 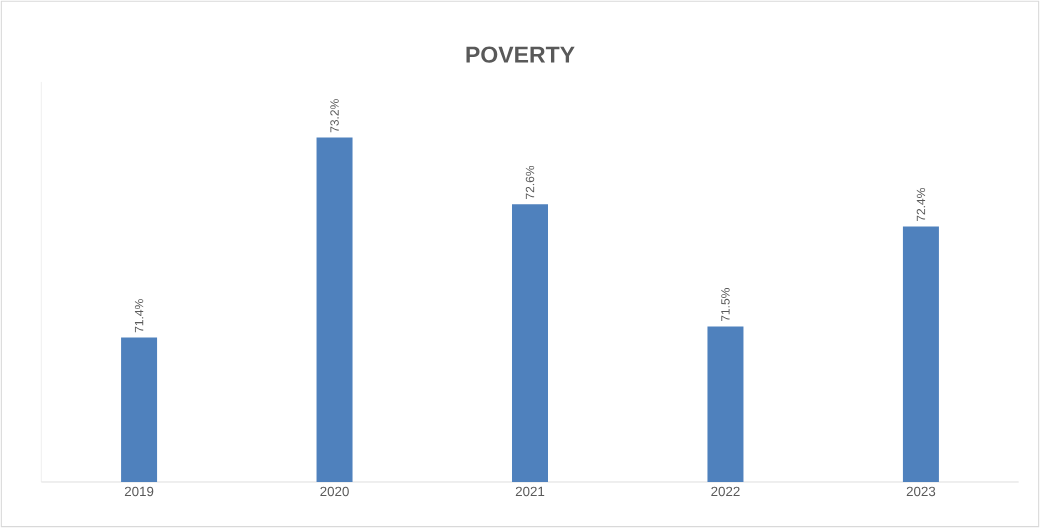 I want to click on chart-title: POVERTY, so click(x=520, y=54).